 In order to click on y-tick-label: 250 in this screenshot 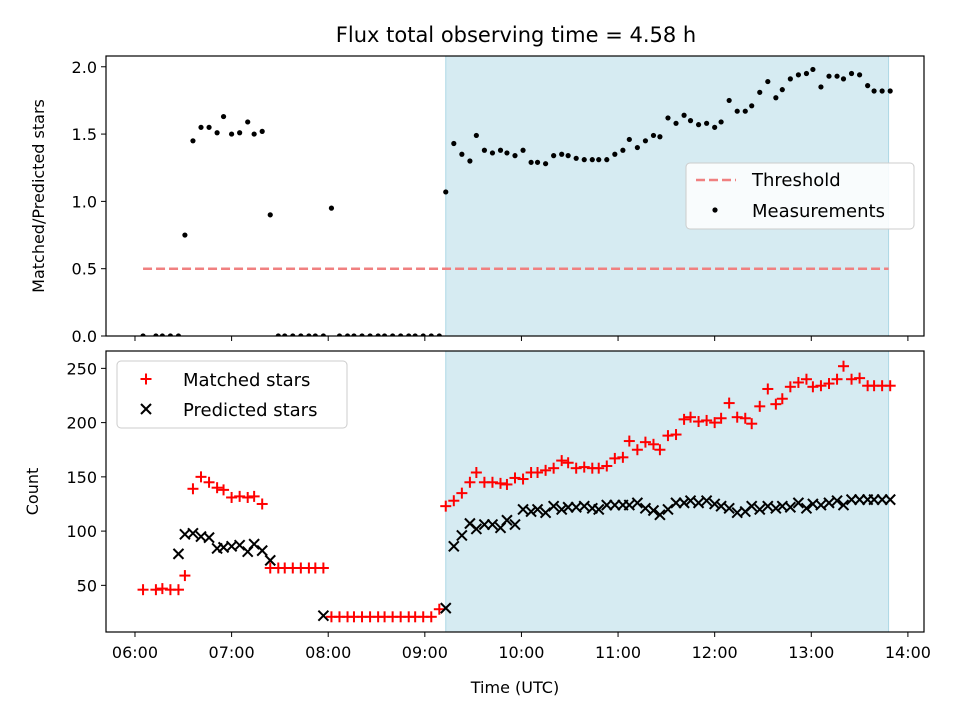, I will do `click(81, 368)`.